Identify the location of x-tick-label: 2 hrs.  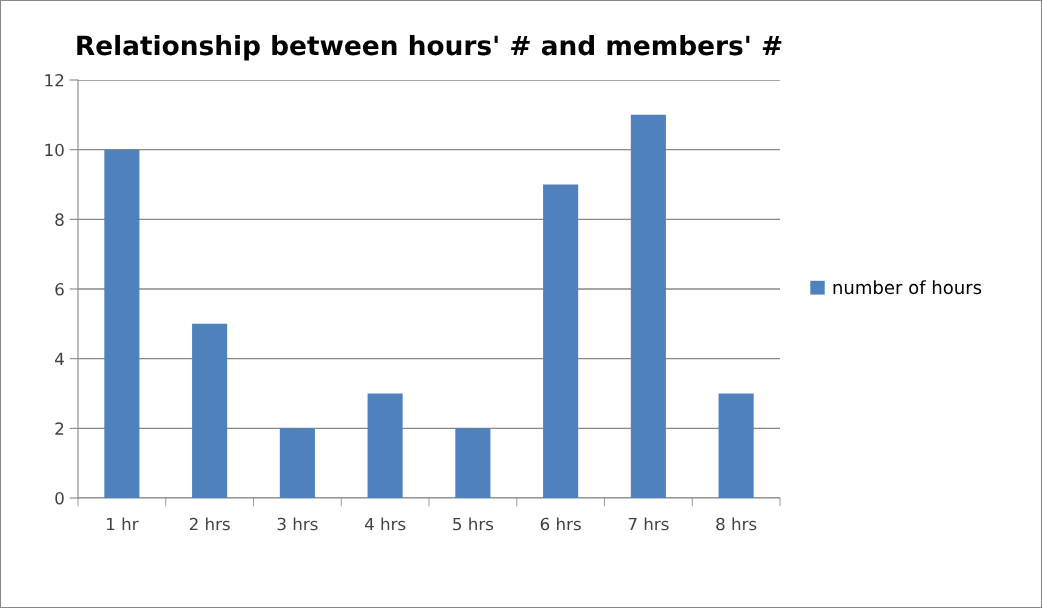
(209, 524).